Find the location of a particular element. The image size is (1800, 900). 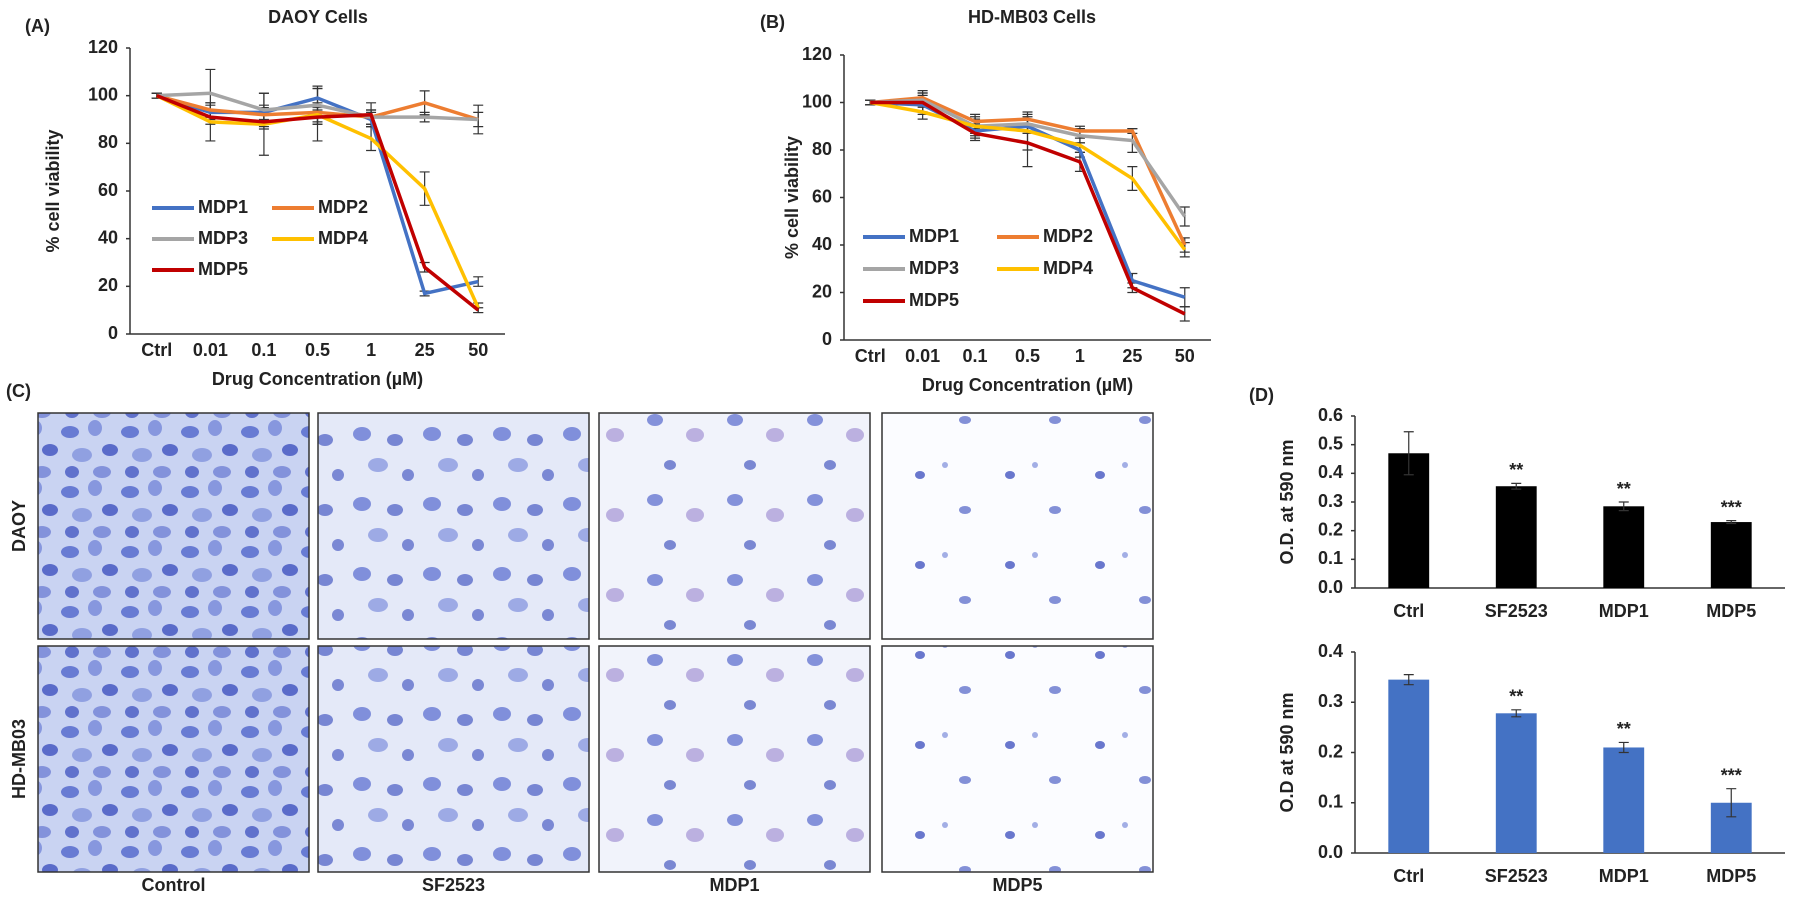

x-tick-label: 0.1 is located at coordinates (263, 350).